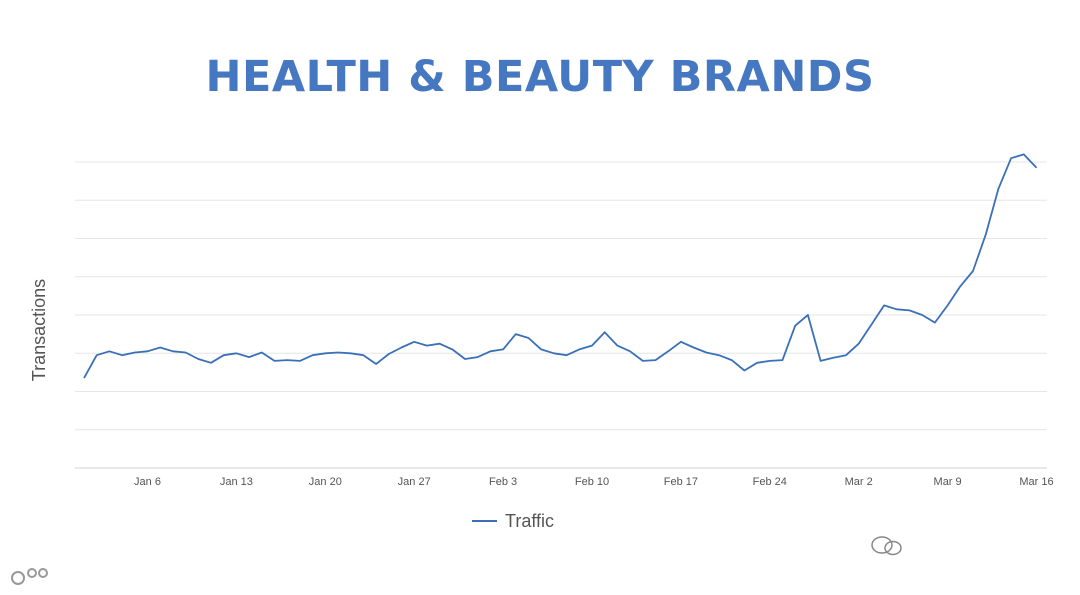 The image size is (1080, 595). What do you see at coordinates (236, 482) in the screenshot?
I see `x-tick-label: Jan 13` at bounding box center [236, 482].